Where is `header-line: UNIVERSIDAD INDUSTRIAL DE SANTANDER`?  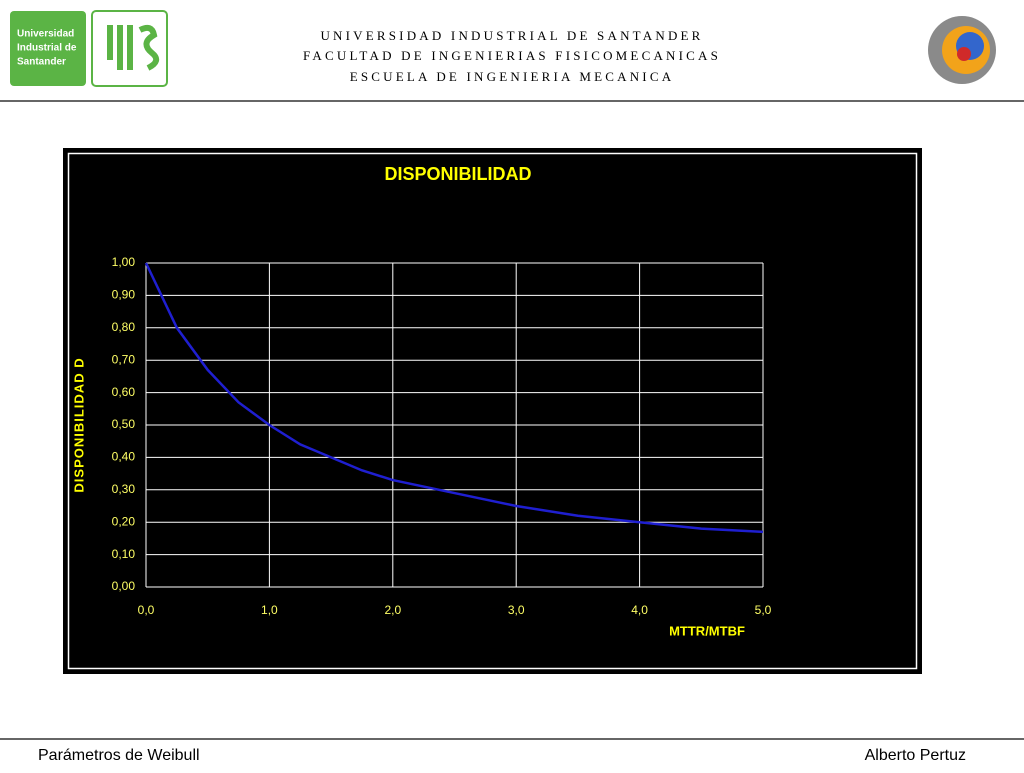 header-line: UNIVERSIDAD INDUSTRIAL DE SANTANDER is located at coordinates (511, 35).